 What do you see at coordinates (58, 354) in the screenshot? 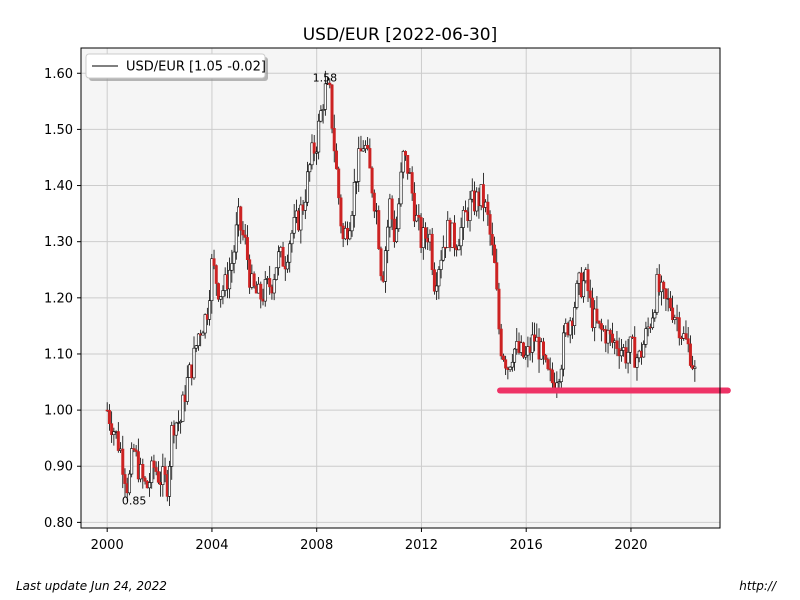
I see `y-tick-label: 1.10` at bounding box center [58, 354].